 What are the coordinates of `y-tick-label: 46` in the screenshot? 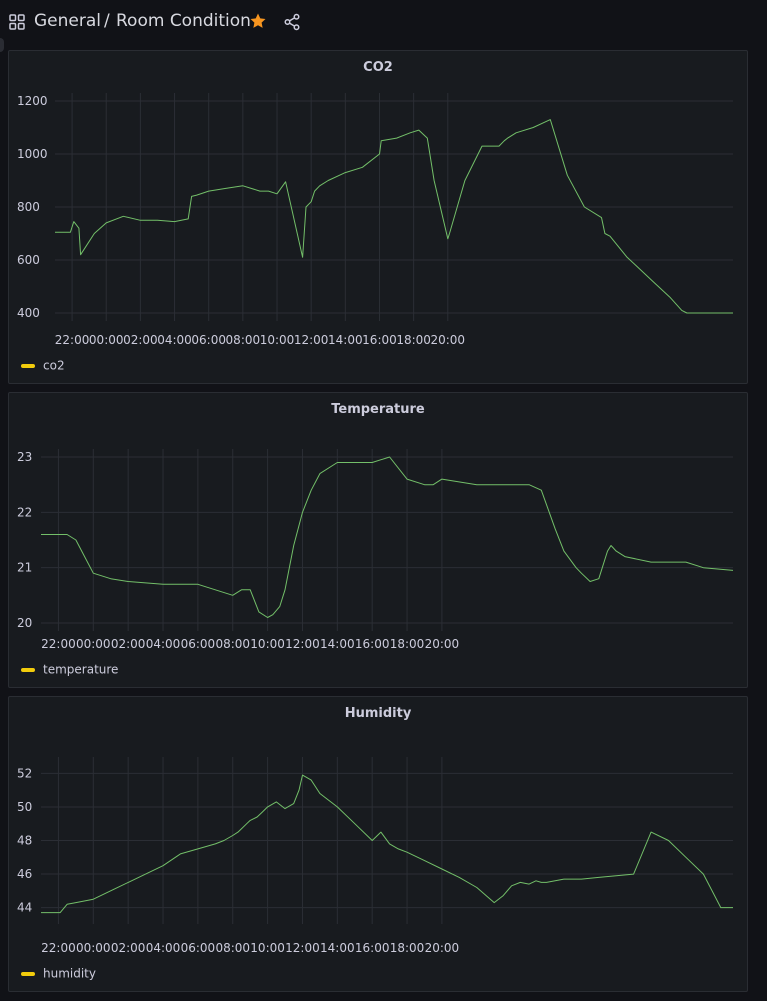 It's located at (24, 874).